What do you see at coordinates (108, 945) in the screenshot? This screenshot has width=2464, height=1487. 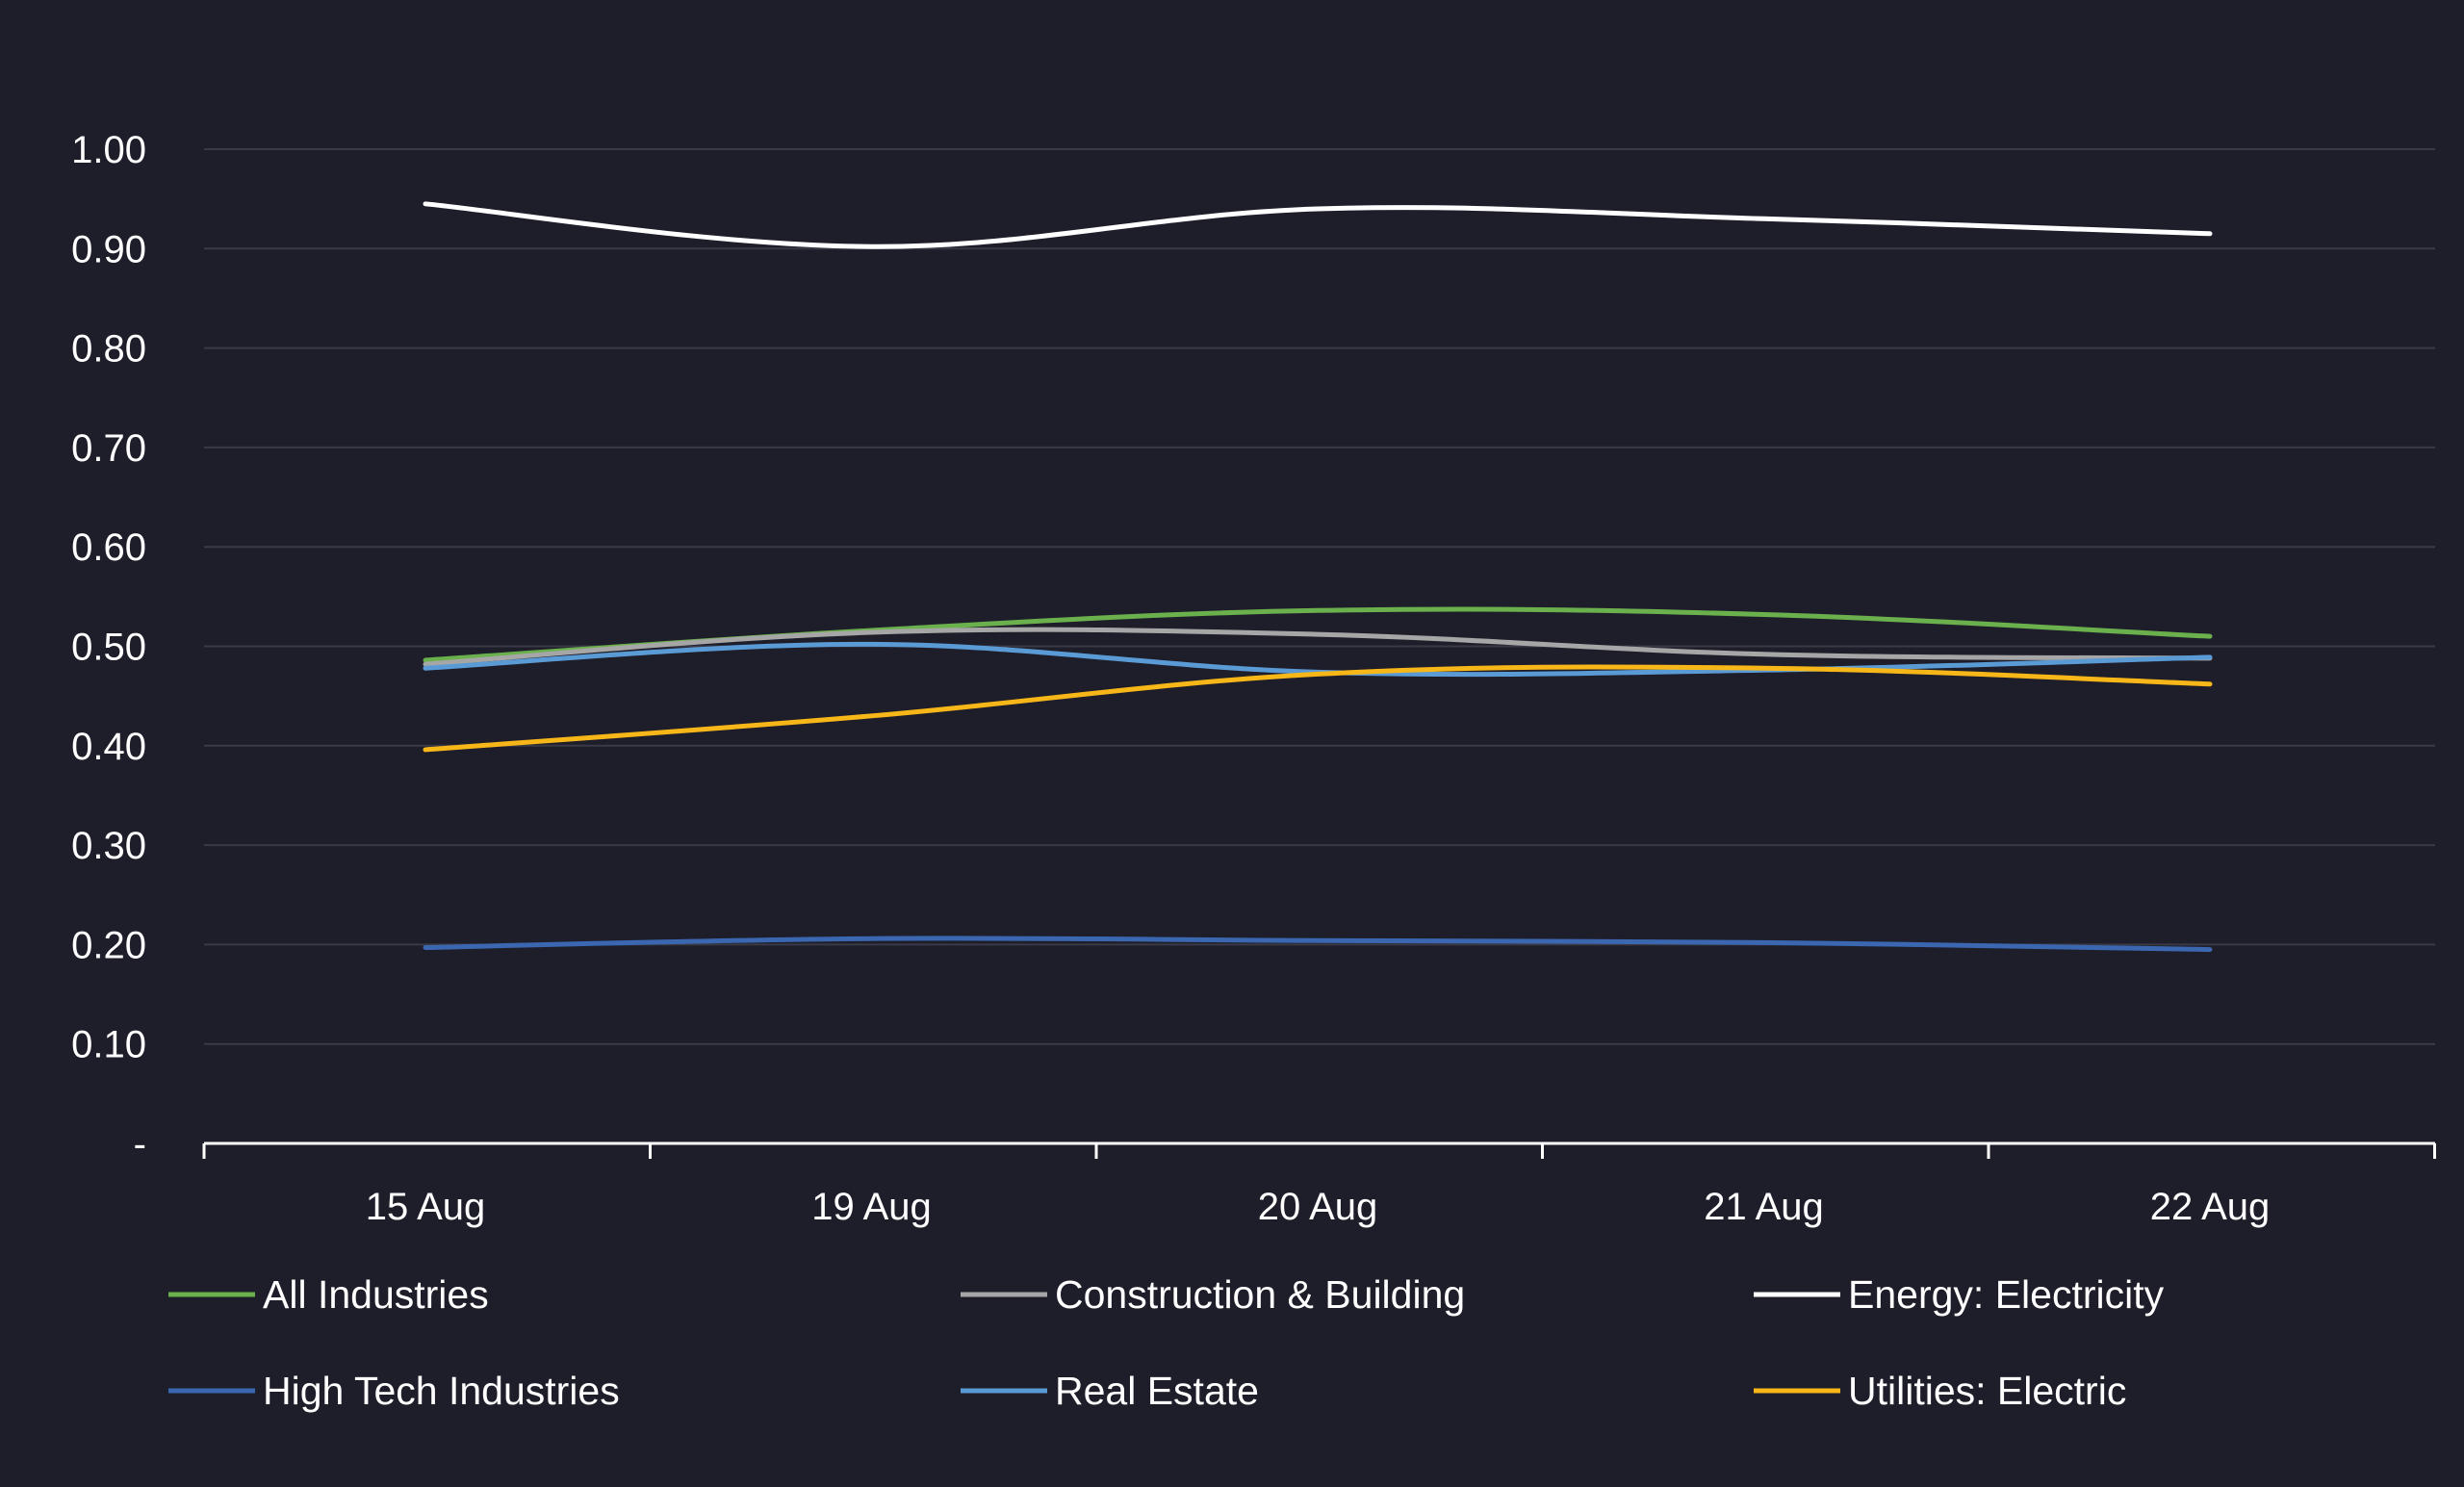 I see `y-tick-label: 0.20` at bounding box center [108, 945].